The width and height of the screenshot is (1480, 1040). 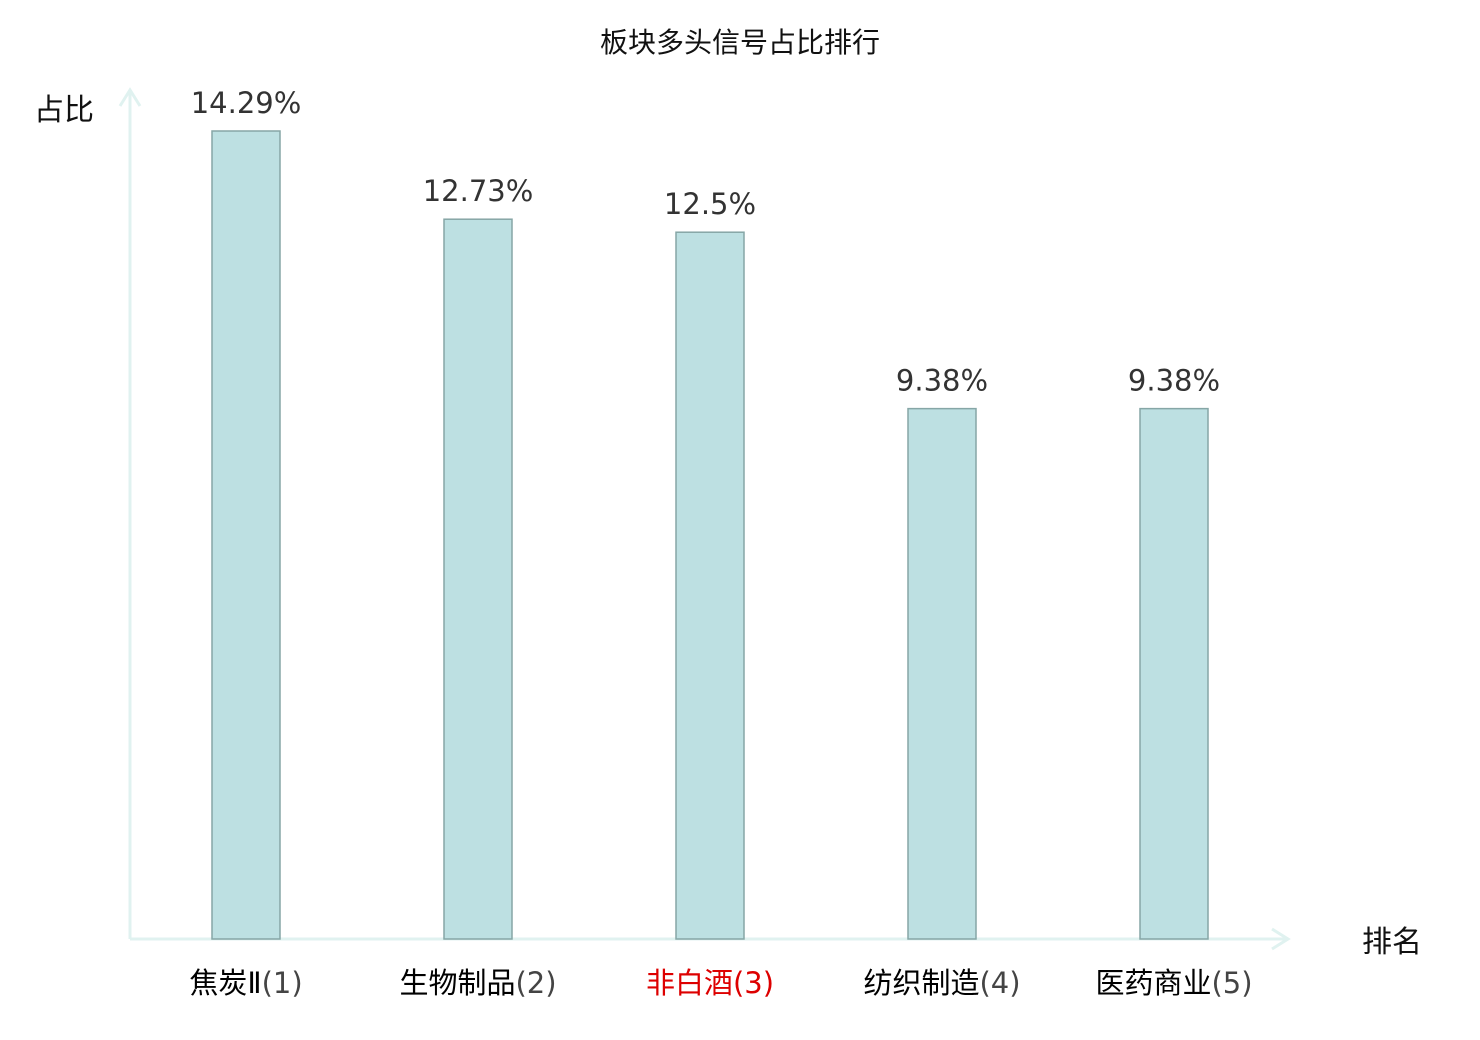 What do you see at coordinates (1392, 942) in the screenshot?
I see `x-axis-label: 排名` at bounding box center [1392, 942].